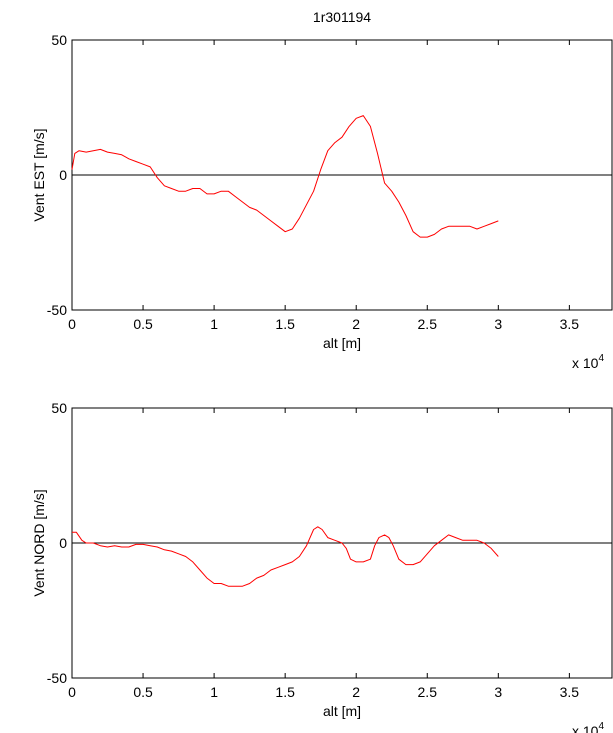 The width and height of the screenshot is (613, 733). I want to click on y-axis-label: Vent EST [m/s], so click(39, 174).